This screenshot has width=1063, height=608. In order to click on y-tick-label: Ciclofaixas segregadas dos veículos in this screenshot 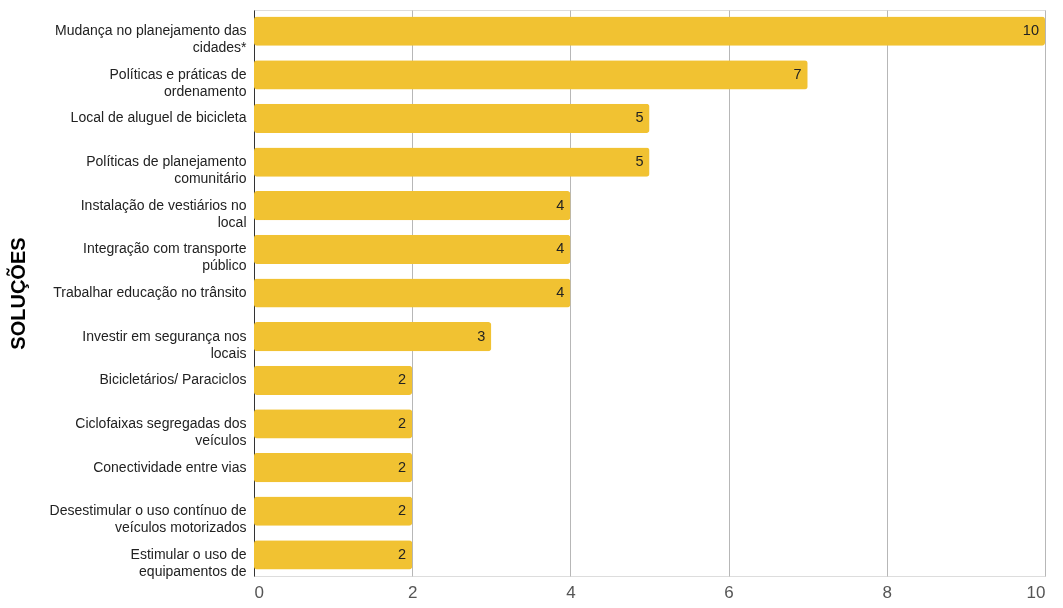, I will do `click(161, 431)`.